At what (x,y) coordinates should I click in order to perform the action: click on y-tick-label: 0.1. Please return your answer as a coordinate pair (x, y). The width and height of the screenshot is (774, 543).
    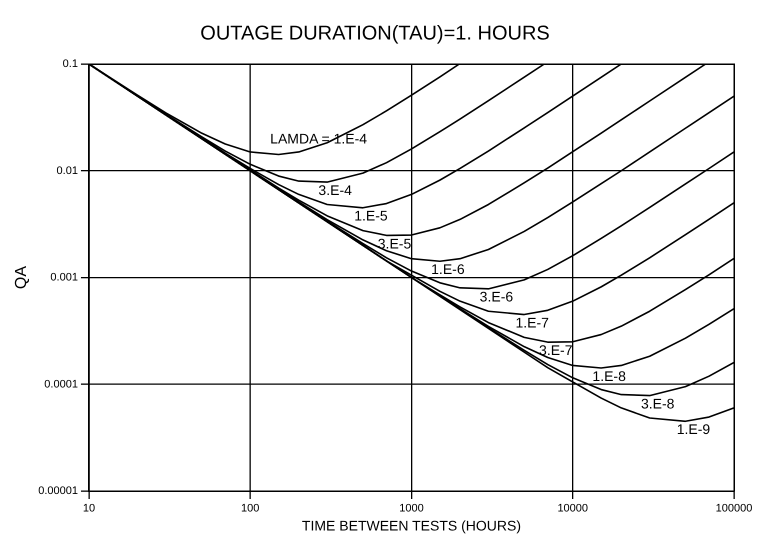
    Looking at the image, I should click on (70, 64).